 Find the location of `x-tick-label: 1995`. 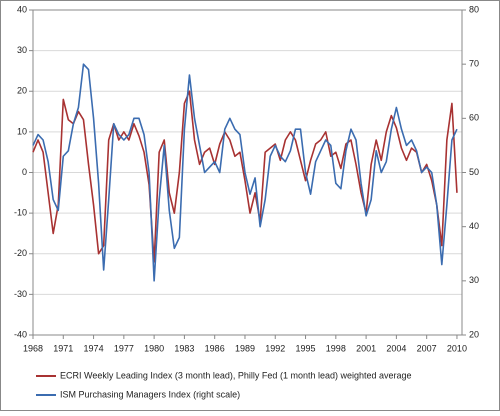

x-tick-label: 1995 is located at coordinates (306, 348).